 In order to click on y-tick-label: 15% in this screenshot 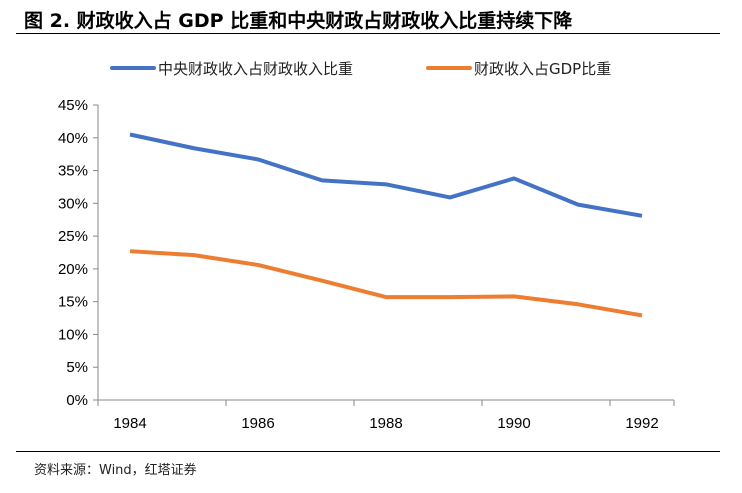, I will do `click(73, 302)`.